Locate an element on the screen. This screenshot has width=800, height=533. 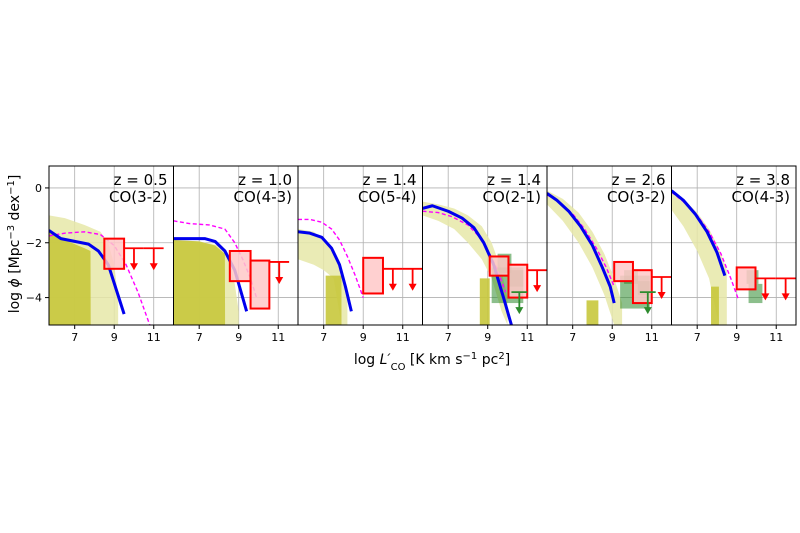
panel-3: 7 9 11 z = 1.4CO(5-4) is located at coordinates (360, 254).